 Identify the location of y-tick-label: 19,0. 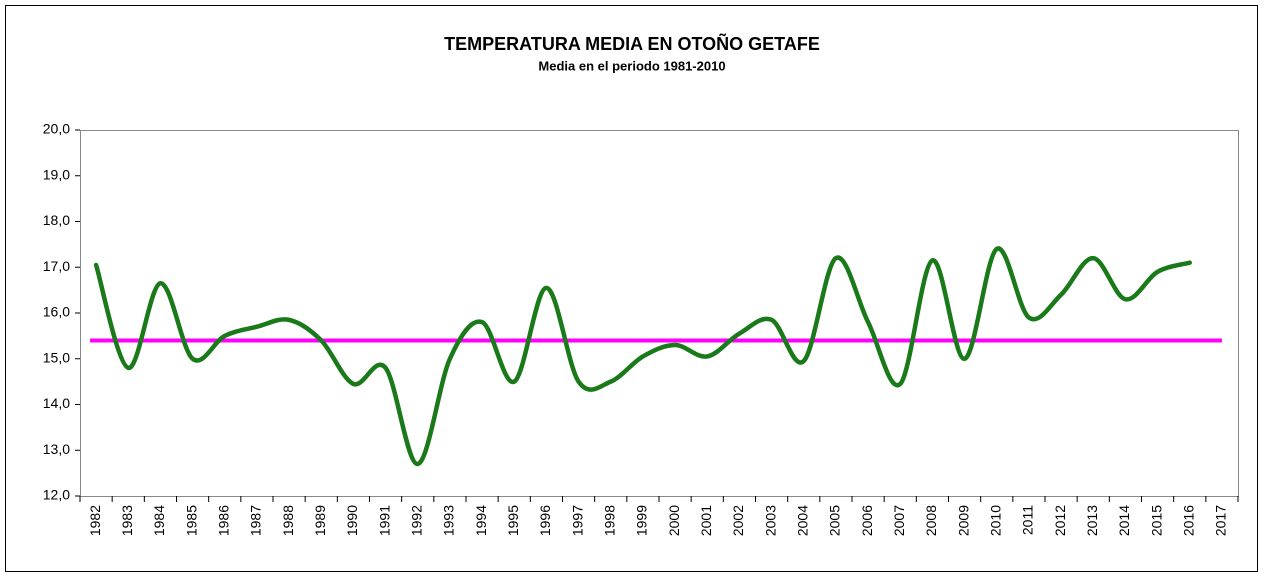
(56, 174).